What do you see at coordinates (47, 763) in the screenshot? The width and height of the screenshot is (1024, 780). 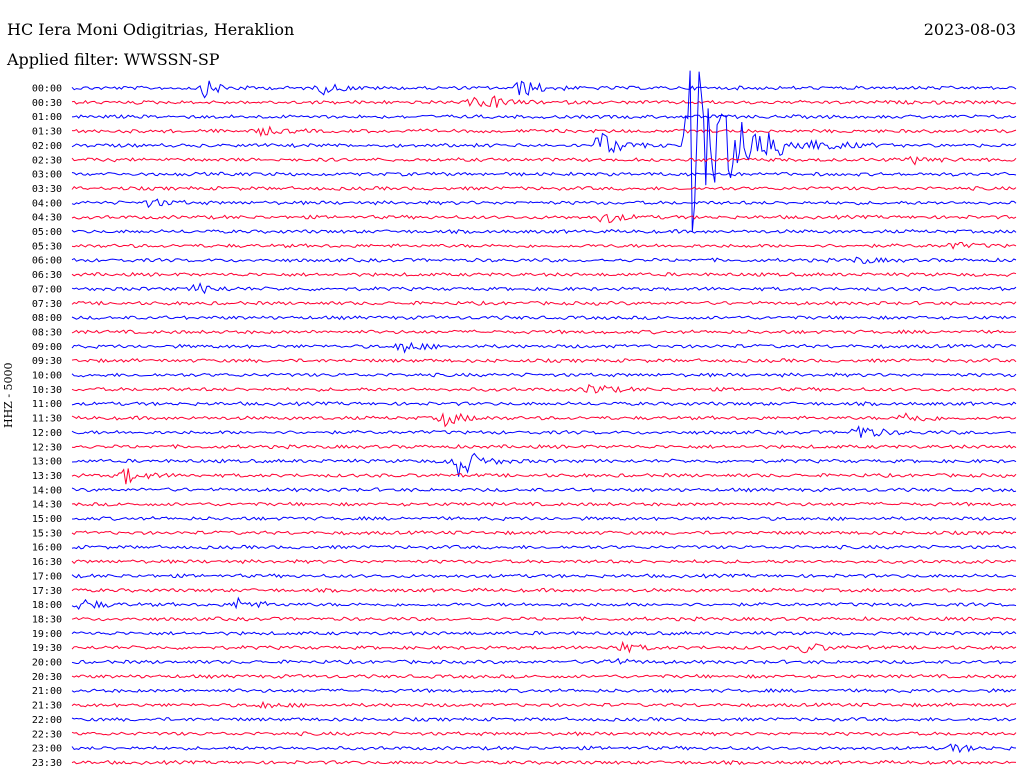 I see `trace-label: 23:30` at bounding box center [47, 763].